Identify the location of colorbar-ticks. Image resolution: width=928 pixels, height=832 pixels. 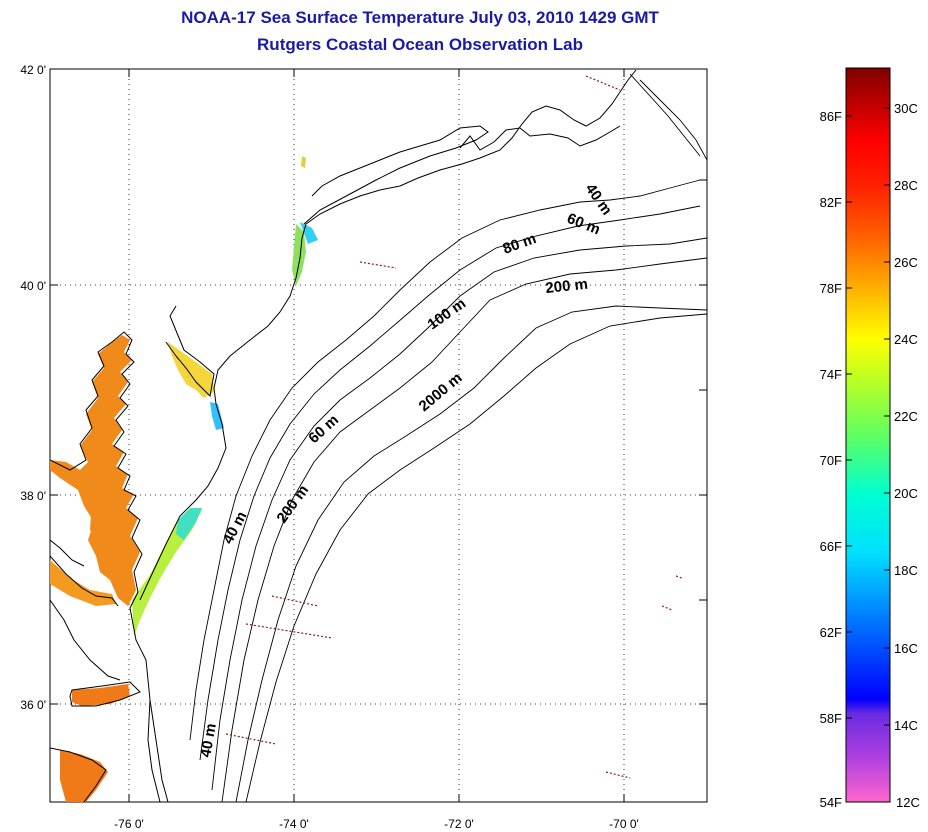
(868, 416).